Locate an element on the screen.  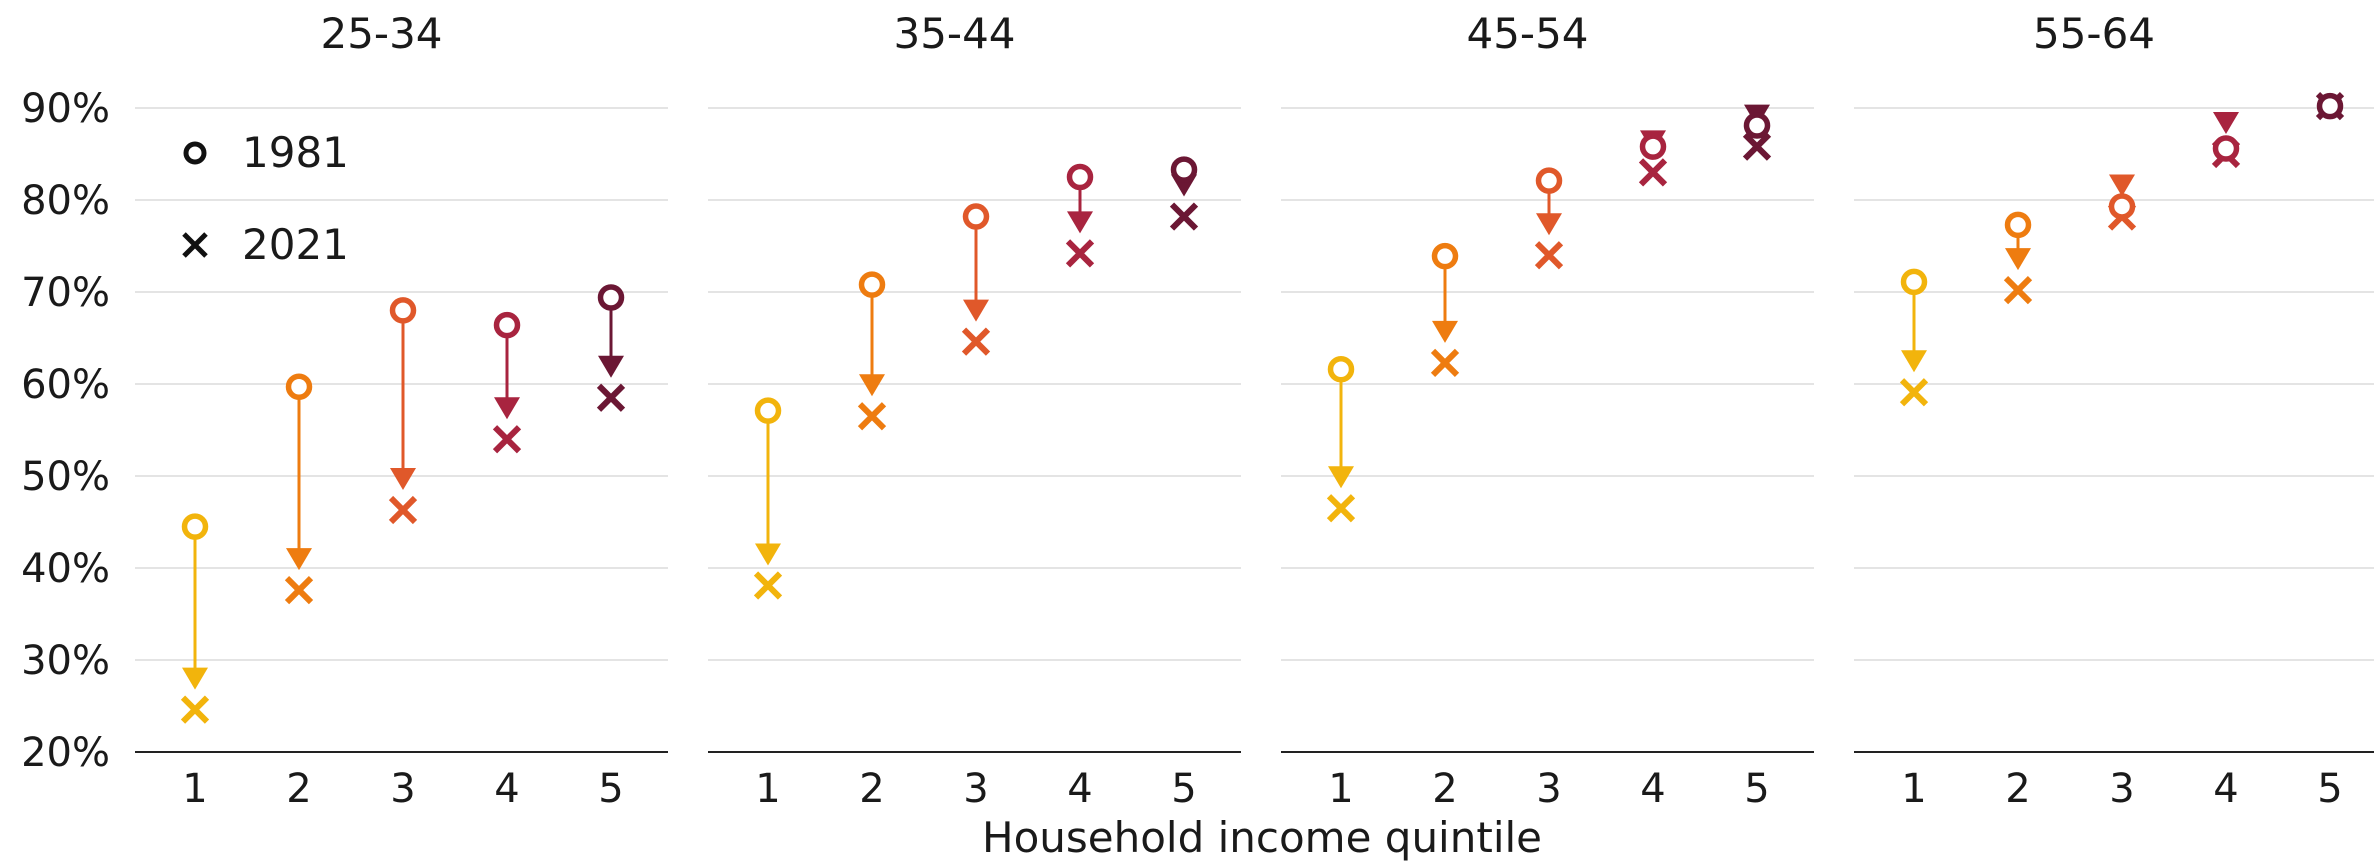
legend-marker-cross is located at coordinates (195, 245).